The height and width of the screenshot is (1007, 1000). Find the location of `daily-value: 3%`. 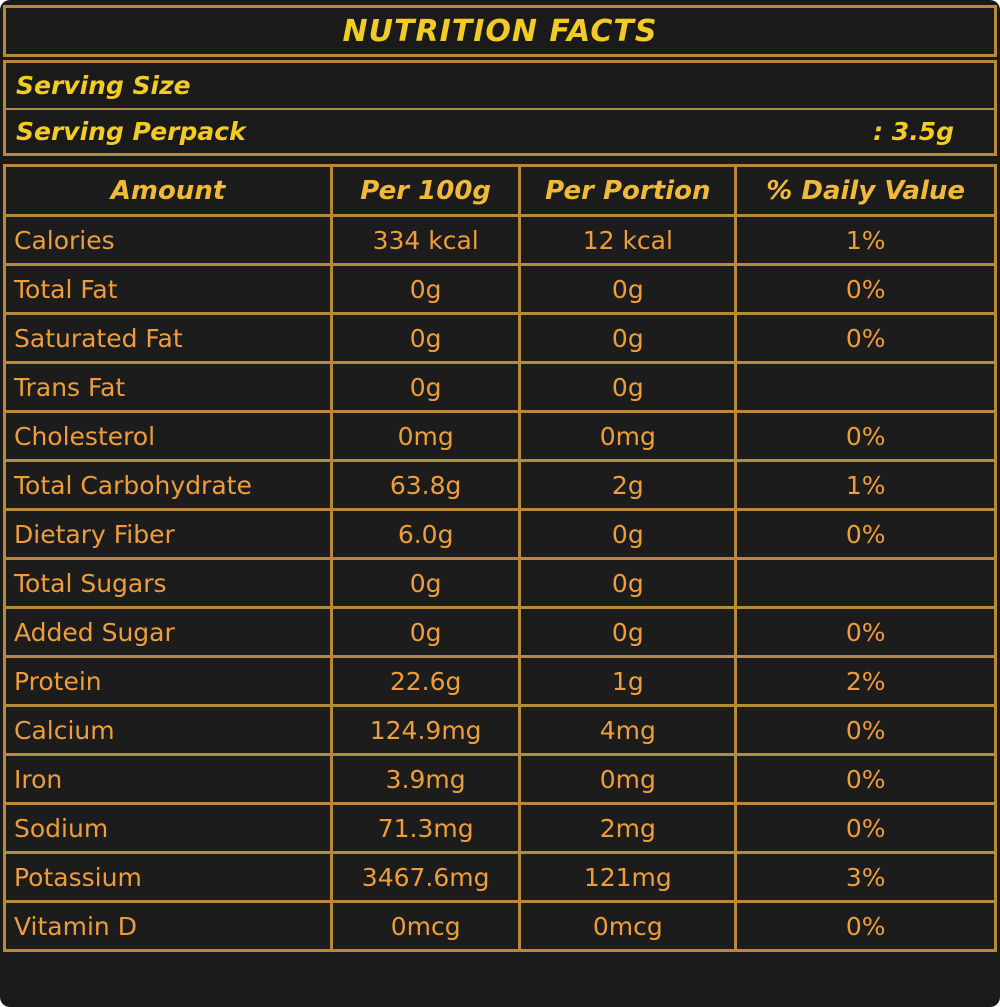

daily-value: 3% is located at coordinates (865, 877).